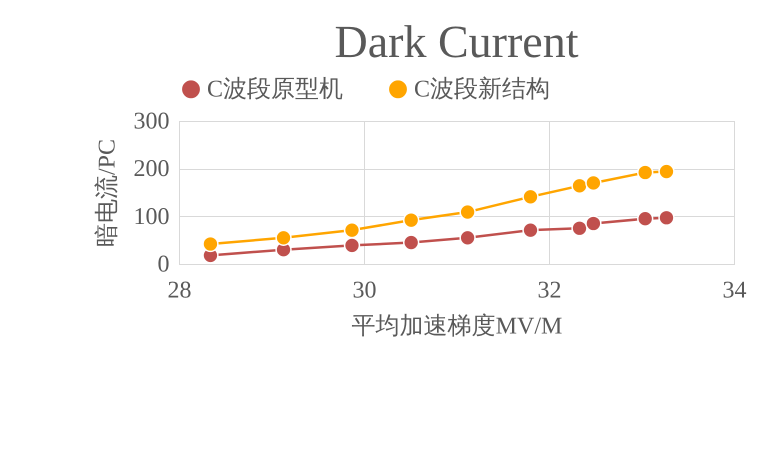 This screenshot has width=771, height=474. I want to click on y-tick-label: 0, so click(164, 265).